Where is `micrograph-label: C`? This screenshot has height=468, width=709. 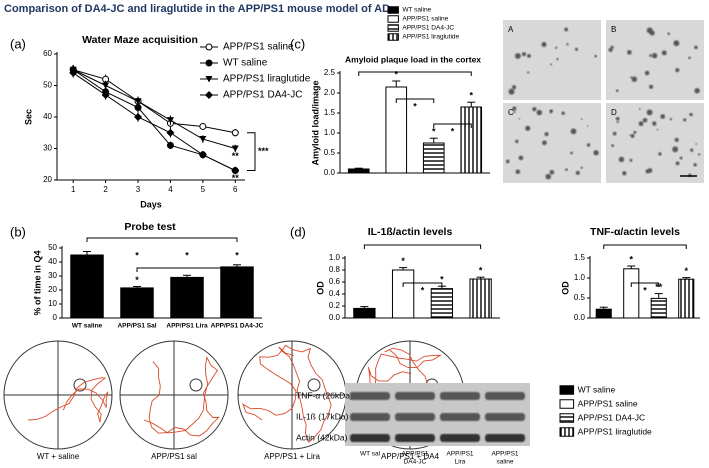
micrograph-label: C is located at coordinates (511, 112).